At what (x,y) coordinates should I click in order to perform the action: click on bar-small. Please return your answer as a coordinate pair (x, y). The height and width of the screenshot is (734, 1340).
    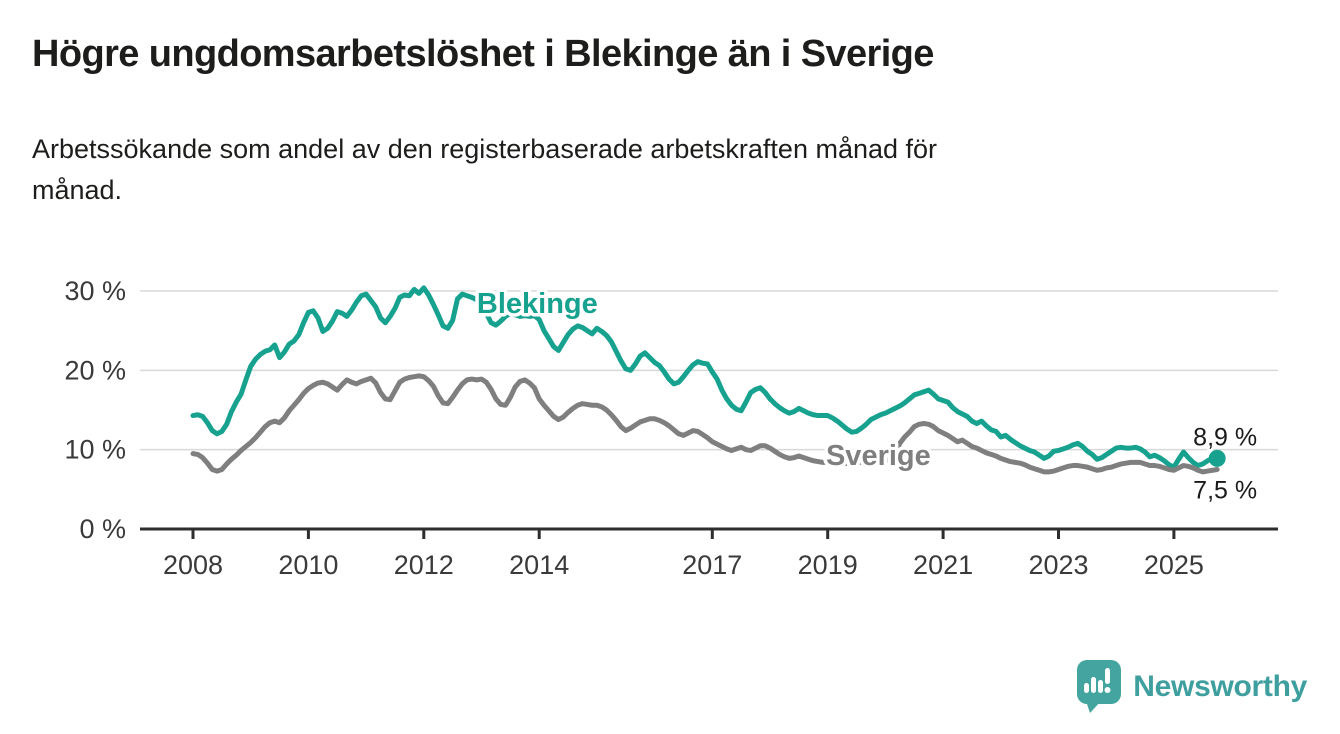
    Looking at the image, I should click on (1087, 688).